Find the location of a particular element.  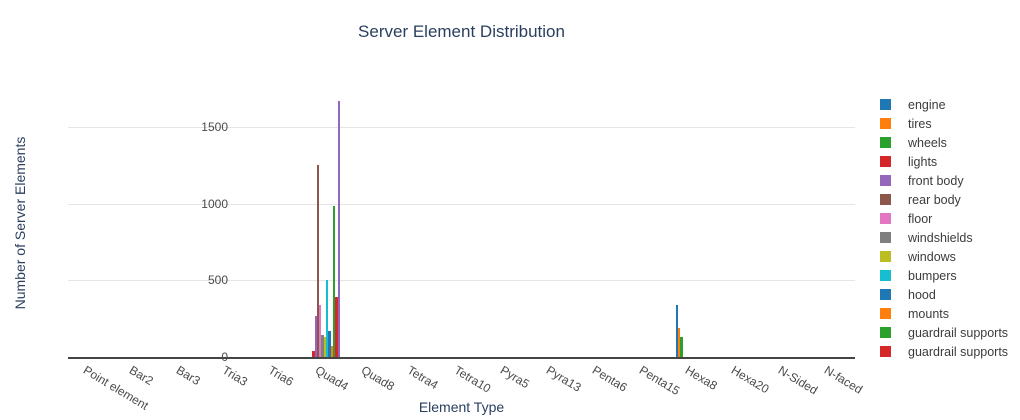

legend-item: floor is located at coordinates (949, 218).